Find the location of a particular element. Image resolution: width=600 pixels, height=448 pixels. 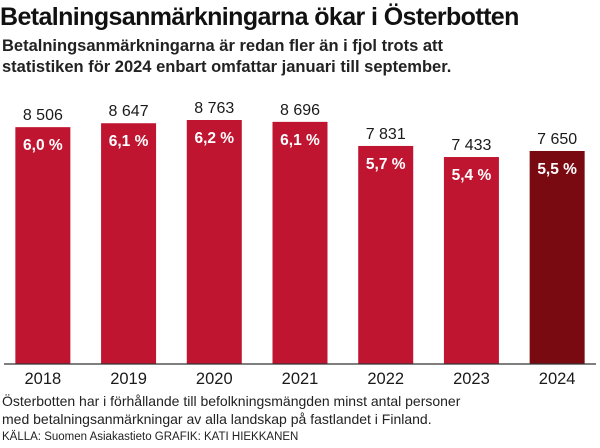

x-tick-label: 2020 is located at coordinates (214, 379).